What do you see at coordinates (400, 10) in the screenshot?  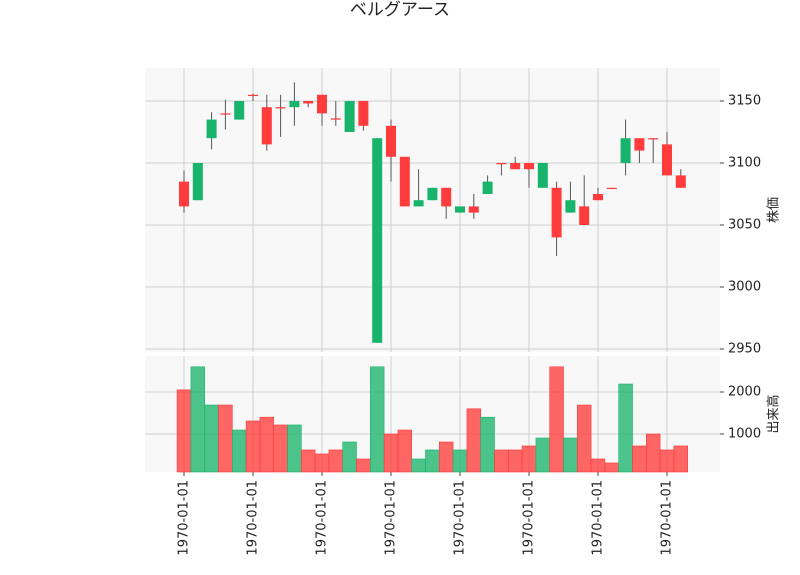 I see `chart-title: ベルグアース` at bounding box center [400, 10].